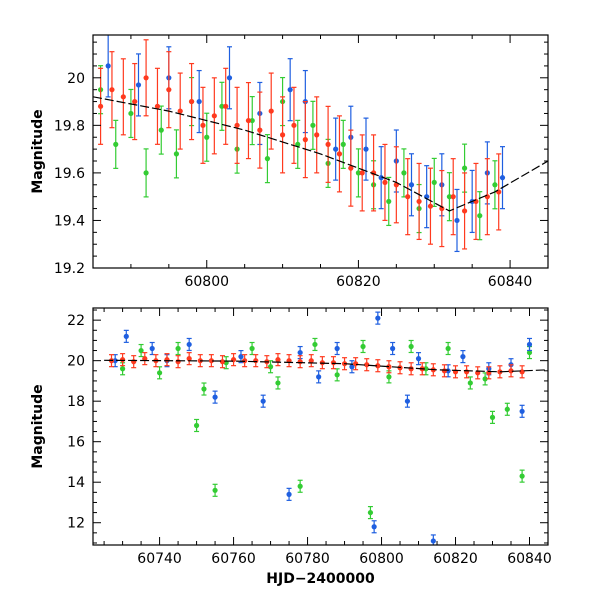 The height and width of the screenshot is (600, 600). I want to click on model-curve, so click(320, 154).